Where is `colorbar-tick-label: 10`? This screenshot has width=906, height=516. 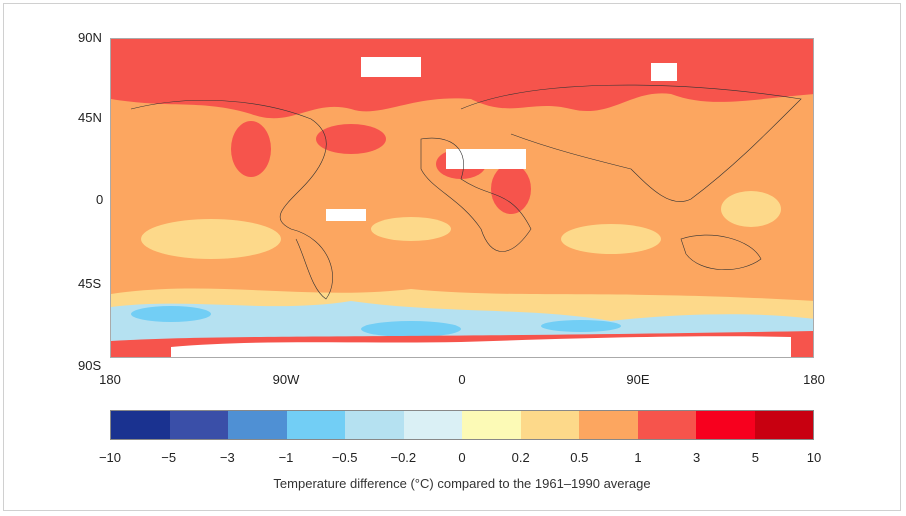 colorbar-tick-label: 10 is located at coordinates (814, 457).